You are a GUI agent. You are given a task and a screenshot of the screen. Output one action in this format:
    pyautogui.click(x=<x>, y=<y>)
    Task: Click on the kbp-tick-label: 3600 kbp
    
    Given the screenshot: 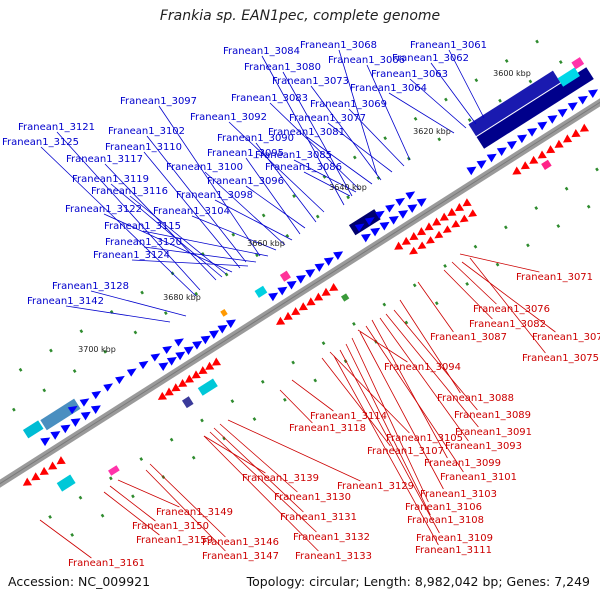 What is the action you would take?
    pyautogui.click(x=512, y=73)
    